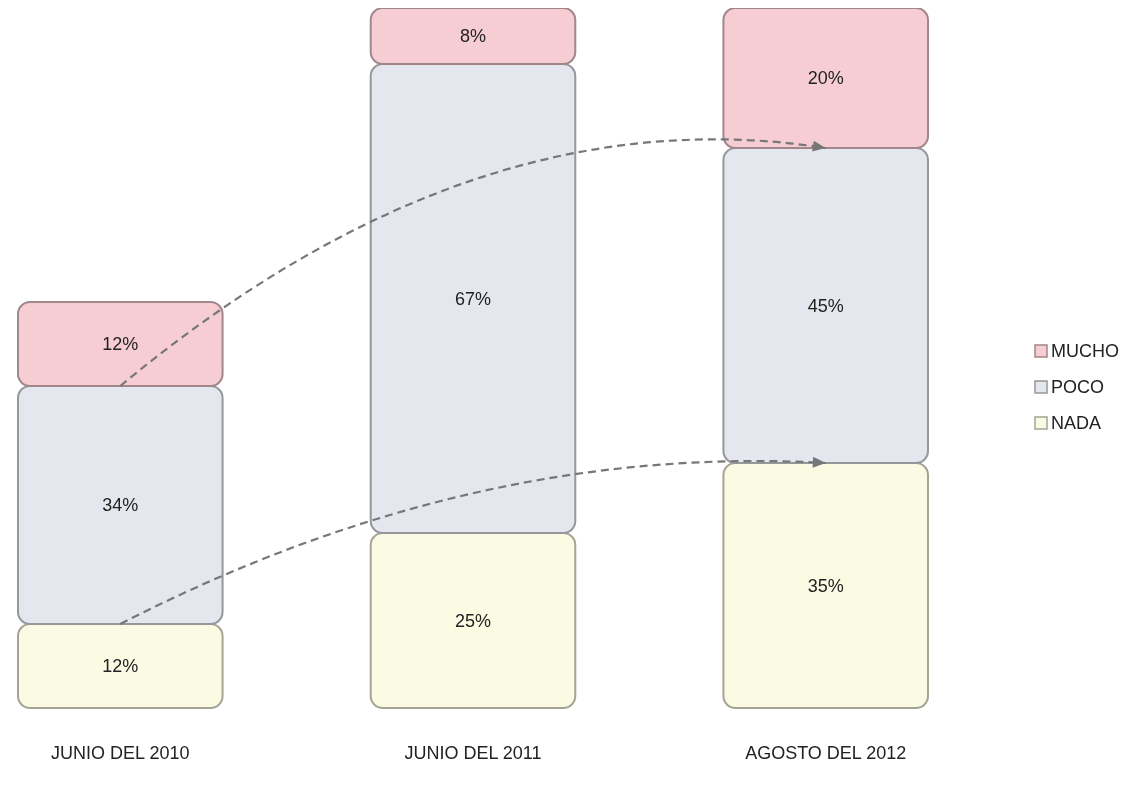  Describe the element at coordinates (1078, 387) in the screenshot. I see `legend-label: POCO` at that location.